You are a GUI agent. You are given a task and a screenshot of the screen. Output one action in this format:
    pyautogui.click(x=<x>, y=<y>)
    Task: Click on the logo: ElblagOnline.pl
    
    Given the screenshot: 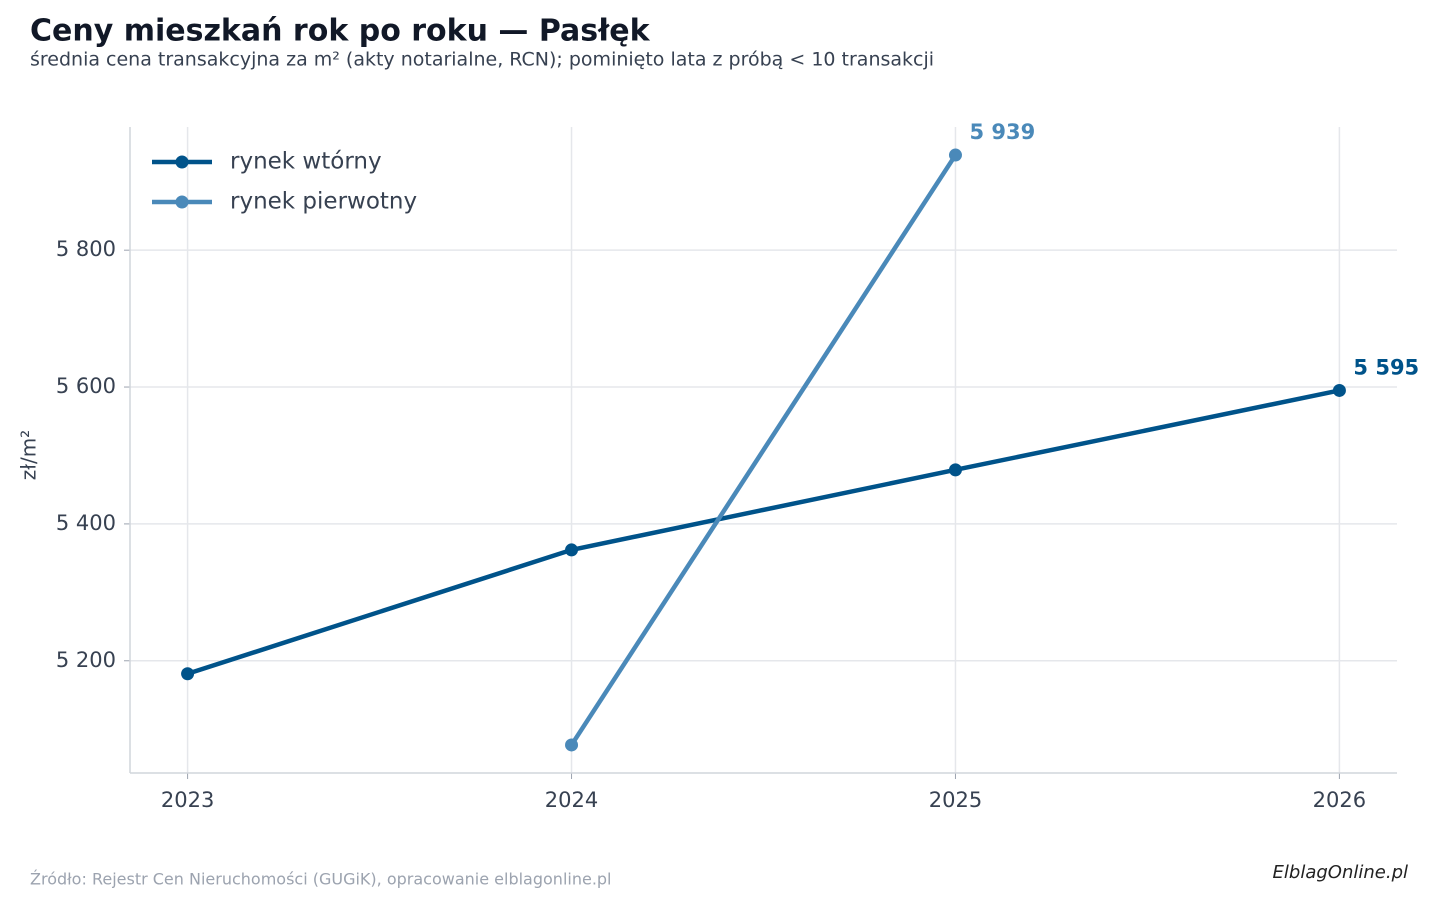 What is the action you would take?
    pyautogui.click(x=1340, y=872)
    